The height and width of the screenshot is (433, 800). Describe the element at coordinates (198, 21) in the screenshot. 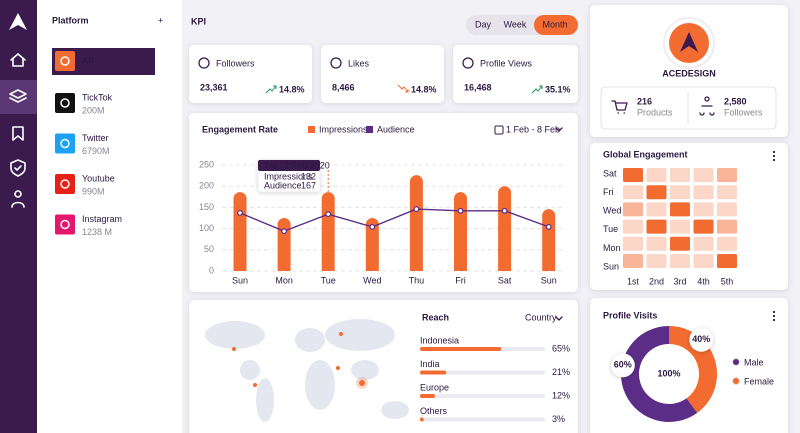

I see `page-title: KPI` at that location.